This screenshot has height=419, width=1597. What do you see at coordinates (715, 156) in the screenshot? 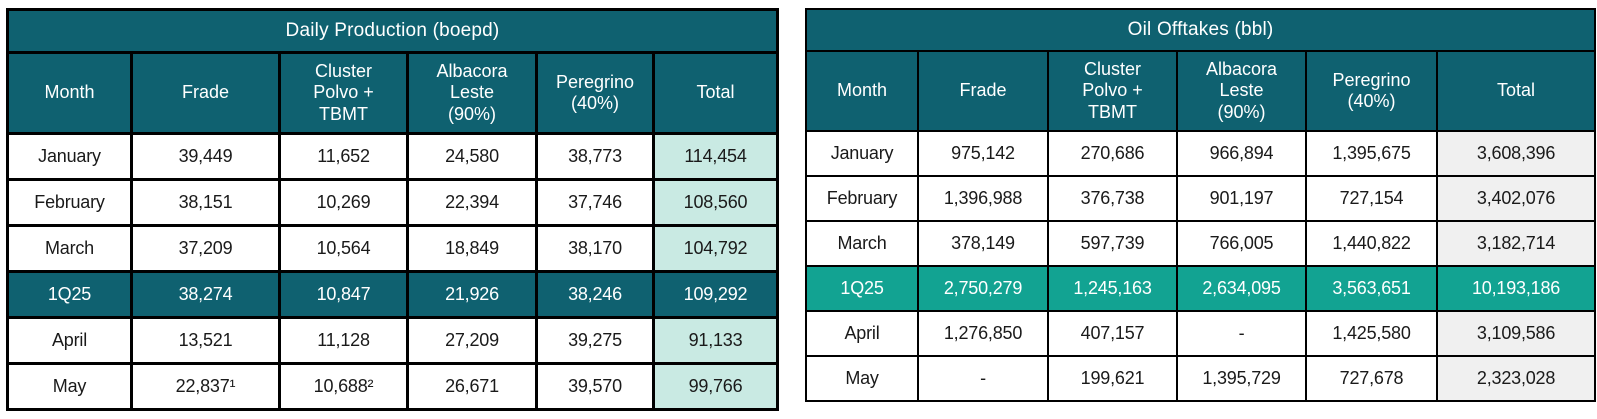
I see `total-cell: 114,454` at bounding box center [715, 156].